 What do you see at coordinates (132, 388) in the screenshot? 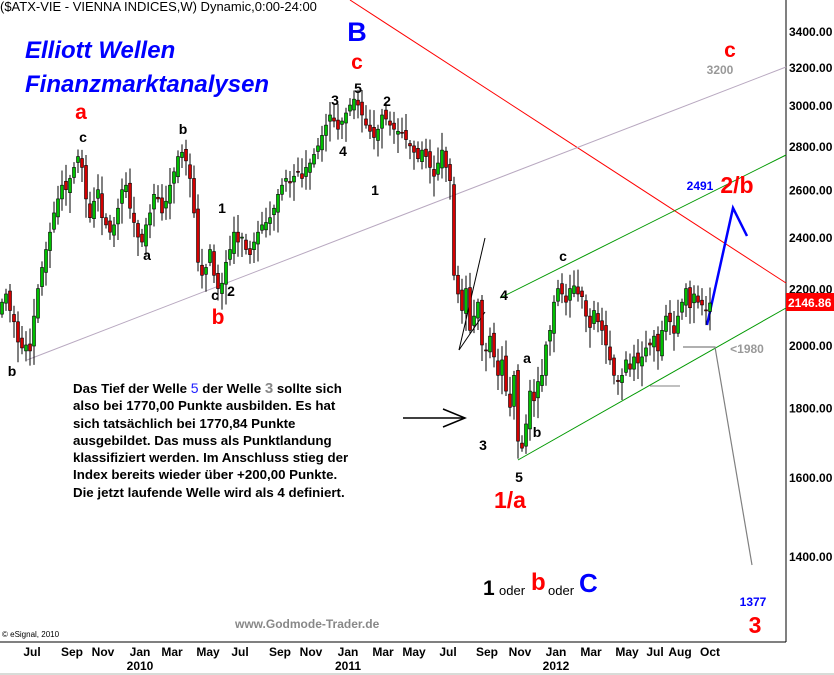
I see `commentary-line-1a: Das Tief der Welle` at bounding box center [132, 388].